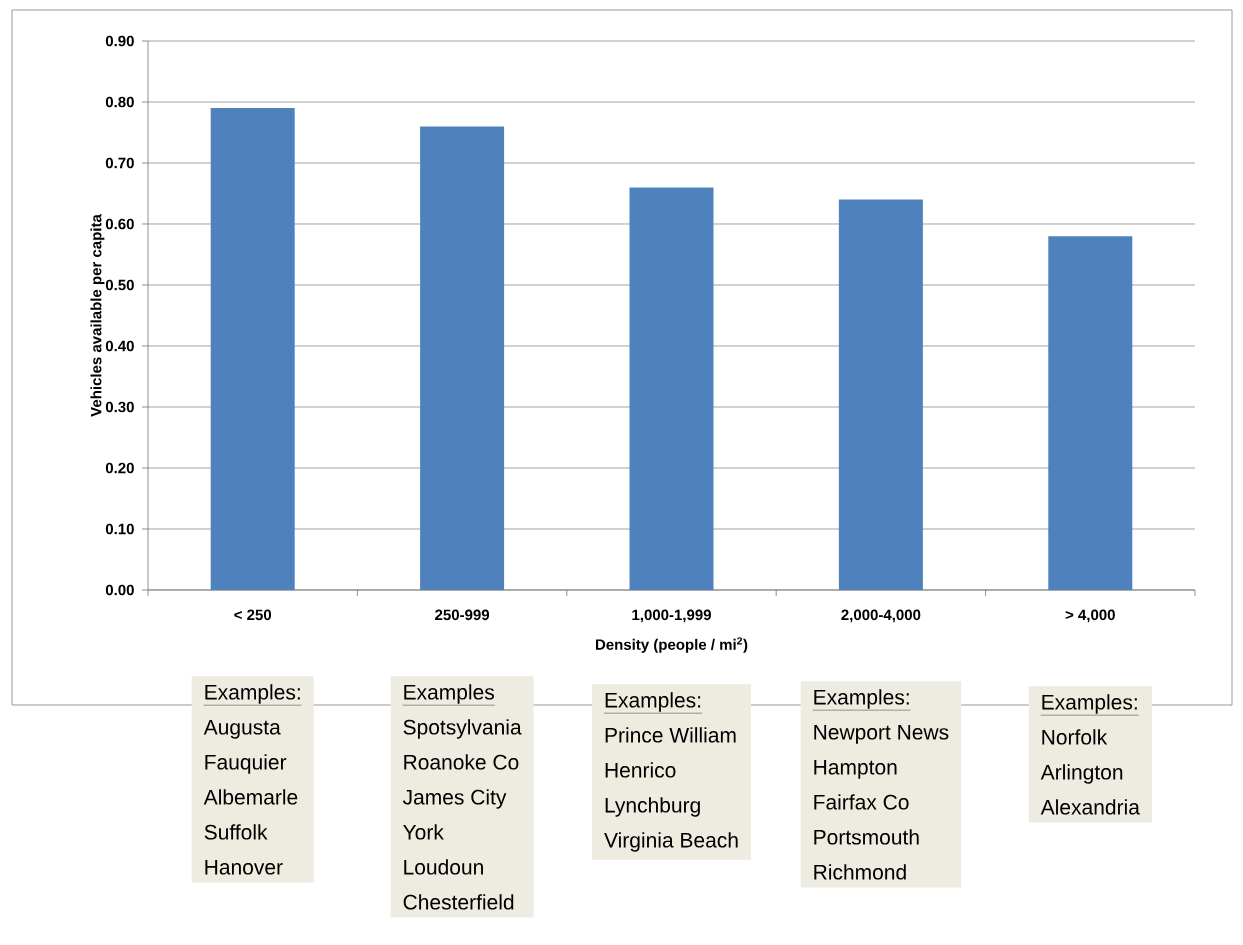  Describe the element at coordinates (670, 735) in the screenshot. I see `text: Prince William` at that location.